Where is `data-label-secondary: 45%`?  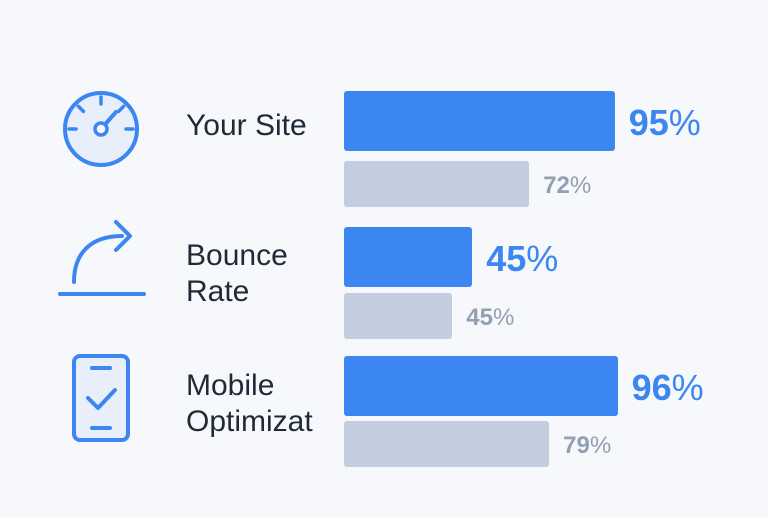 data-label-secondary: 45% is located at coordinates (490, 317).